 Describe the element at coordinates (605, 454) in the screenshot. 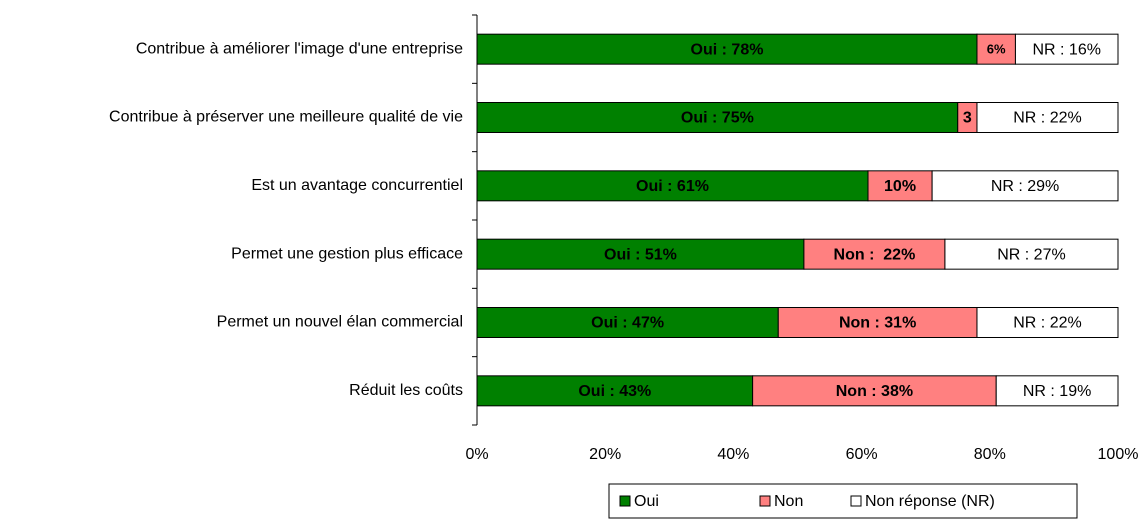

I see `x-tick-label: 20%` at that location.